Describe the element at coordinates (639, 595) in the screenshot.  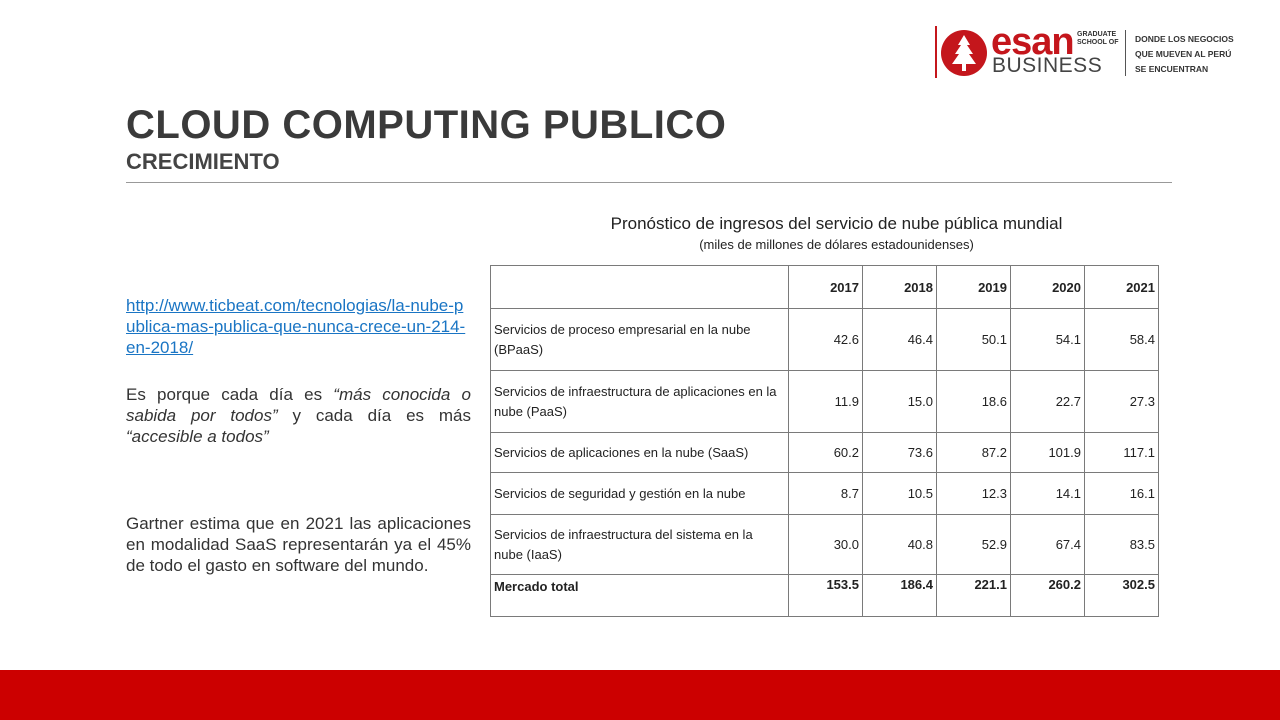
I see `row-label: Mercado total` at that location.